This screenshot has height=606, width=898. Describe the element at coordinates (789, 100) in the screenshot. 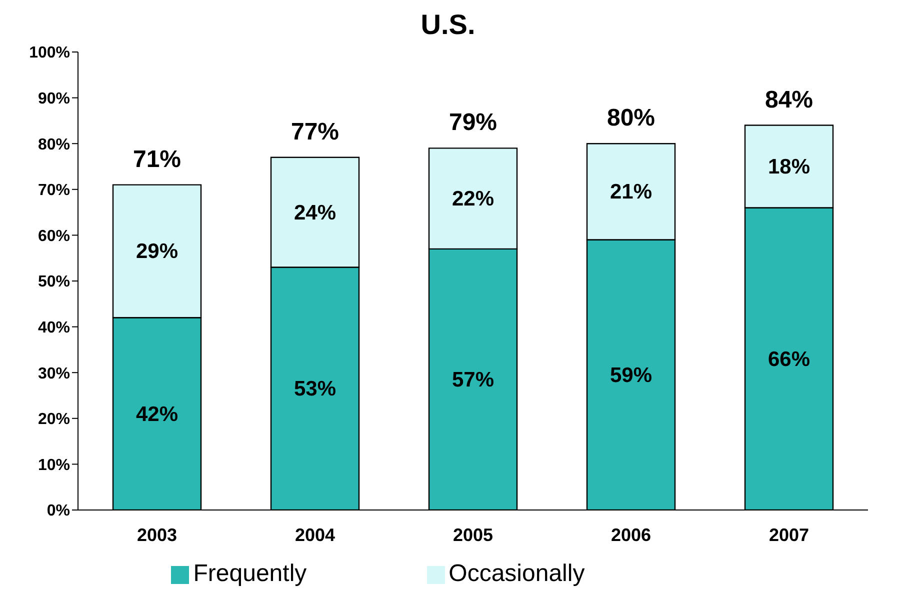

I see `total-label: 84%` at that location.